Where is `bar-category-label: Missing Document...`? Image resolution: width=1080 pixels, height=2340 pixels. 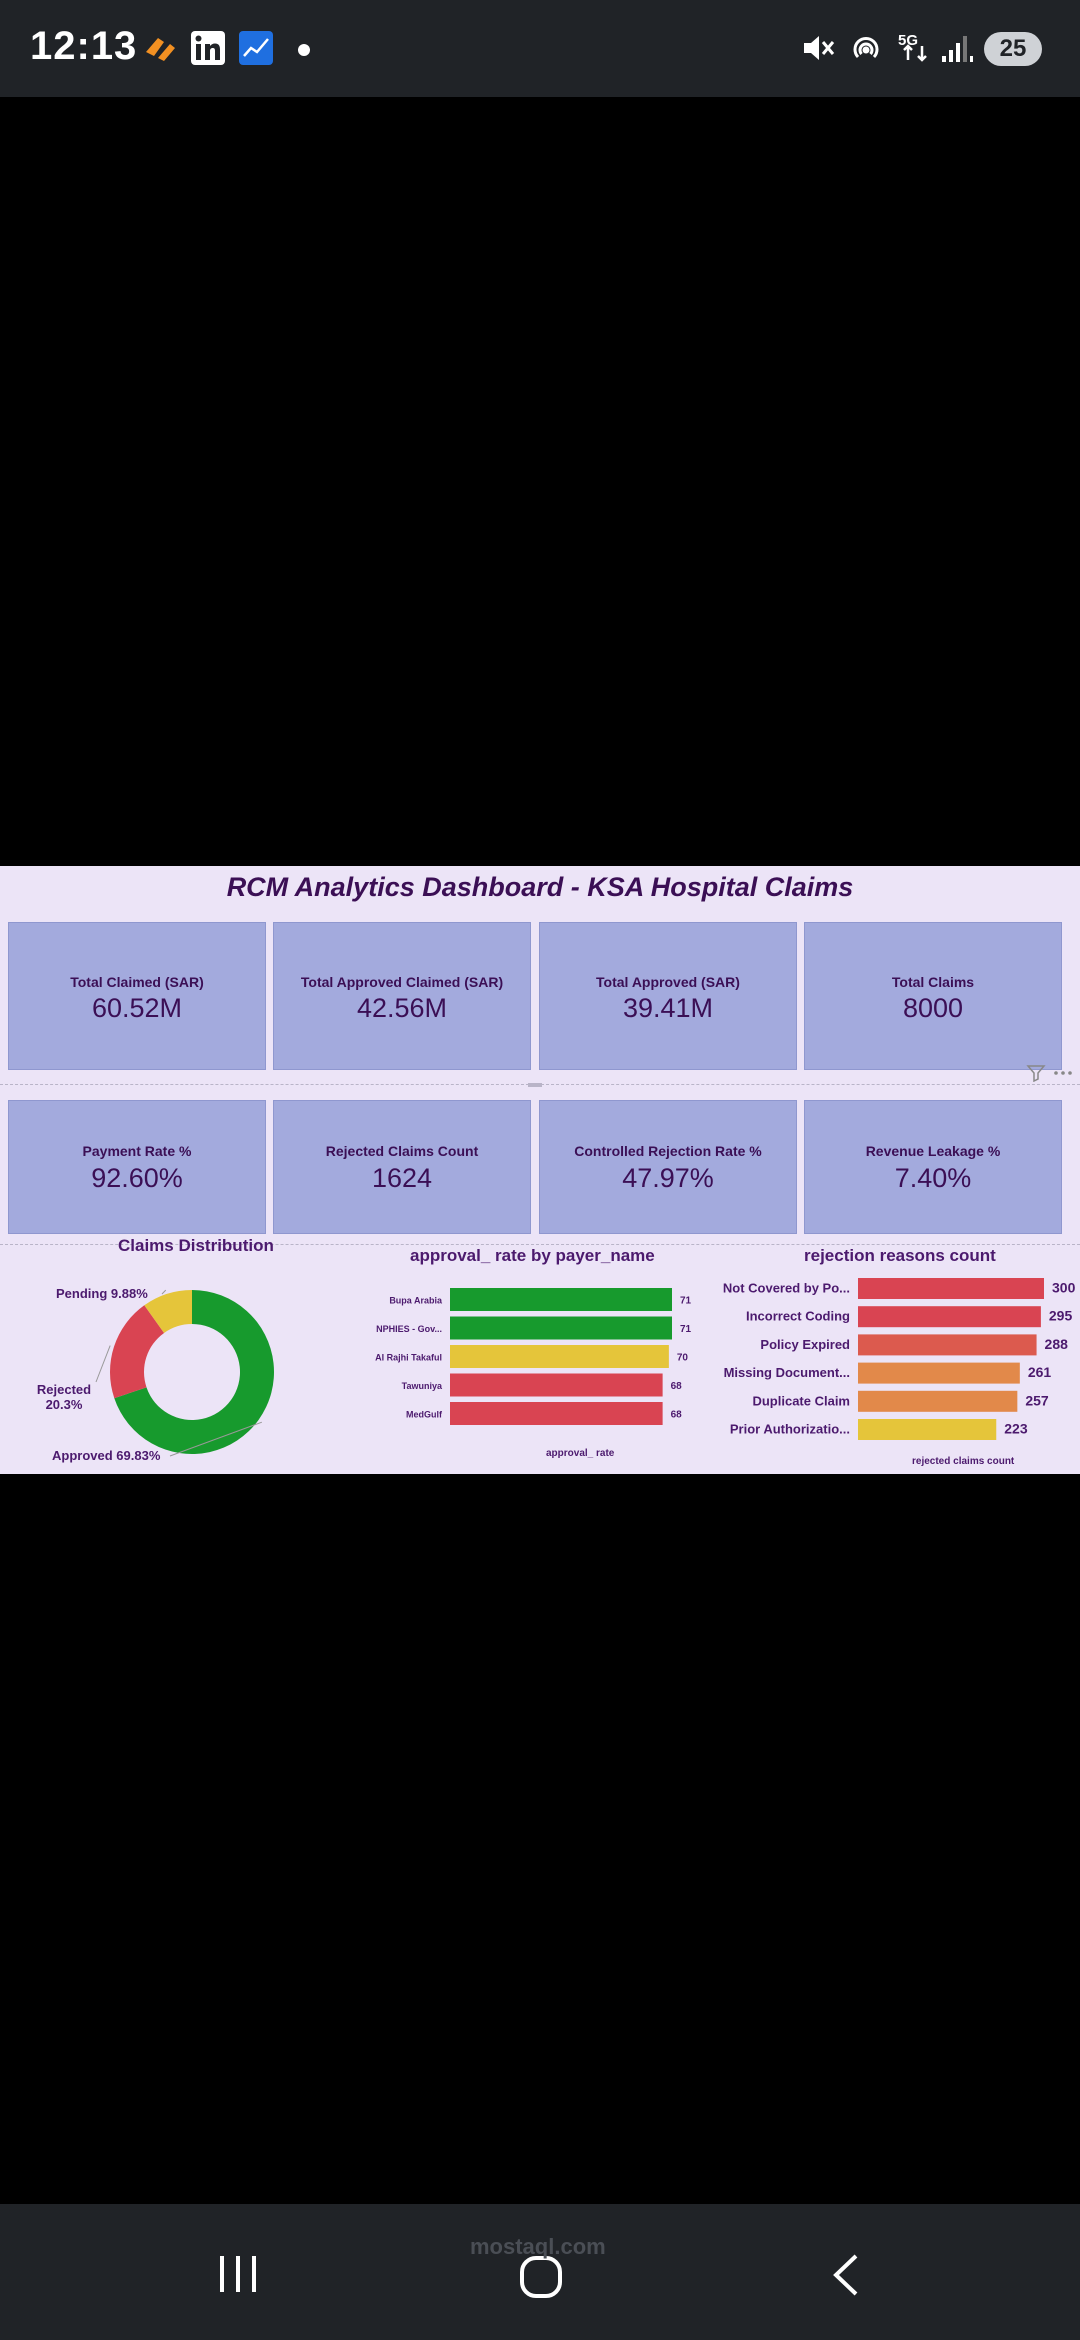
bar-category-label: Missing Document... is located at coordinates (787, 1372).